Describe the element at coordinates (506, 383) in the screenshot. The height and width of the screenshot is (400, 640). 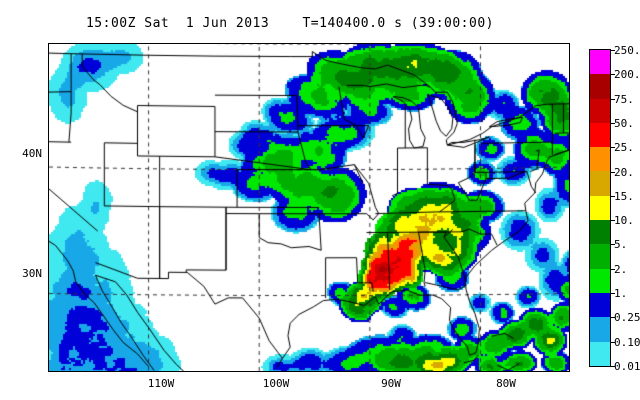
I see `x-tick-label-80w: 80W` at that location.